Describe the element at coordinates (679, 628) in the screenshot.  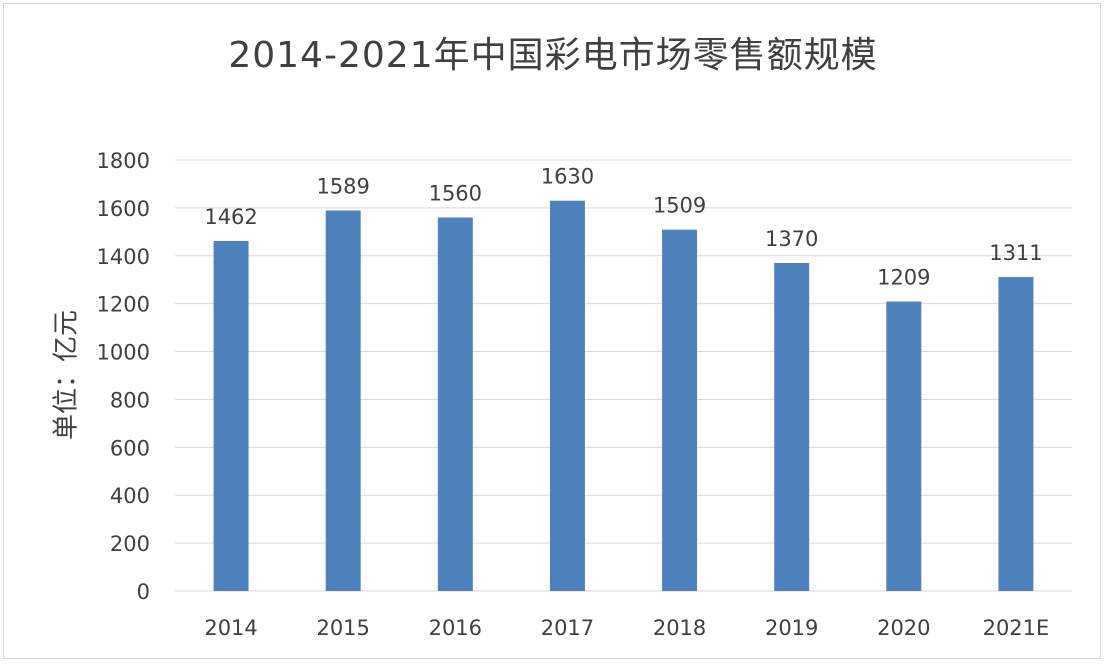
I see `x-tick-label: 2018` at that location.